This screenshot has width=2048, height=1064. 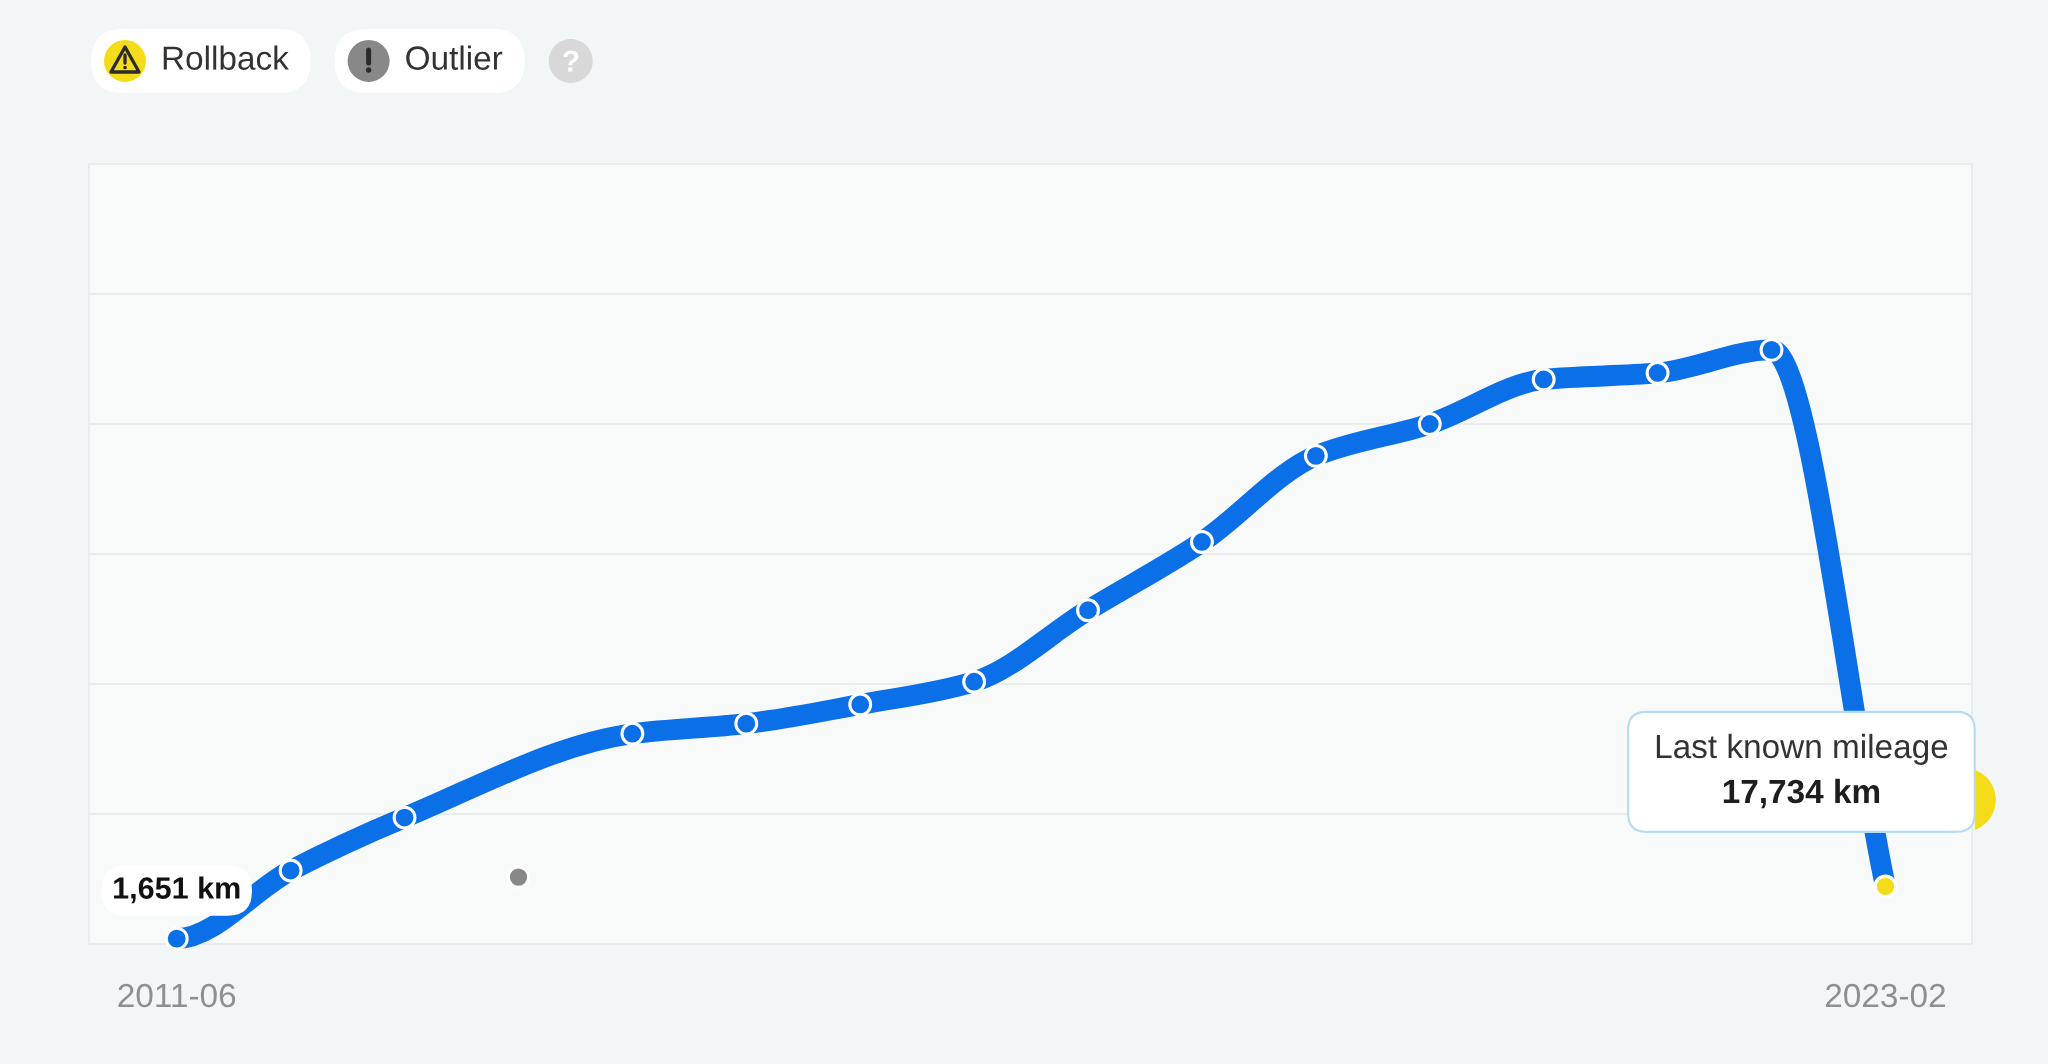 I want to click on legend-label: Outlier, so click(x=454, y=57).